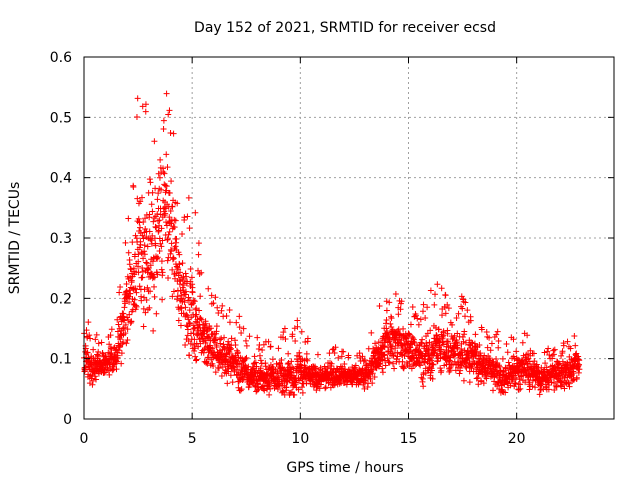 This screenshot has height=480, width=640. What do you see at coordinates (409, 439) in the screenshot?
I see `x-tick-label: 15` at bounding box center [409, 439].